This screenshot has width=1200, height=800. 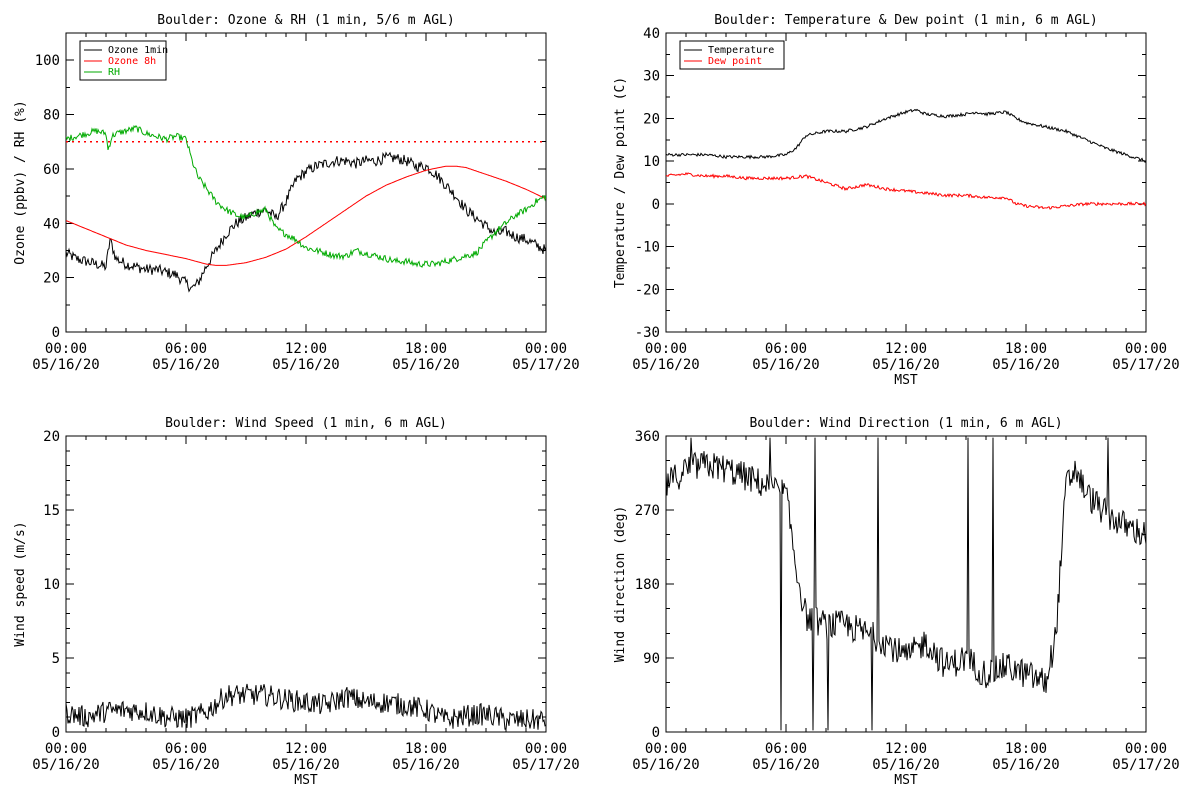 I want to click on legend-label: Dew point, so click(x=735, y=61).